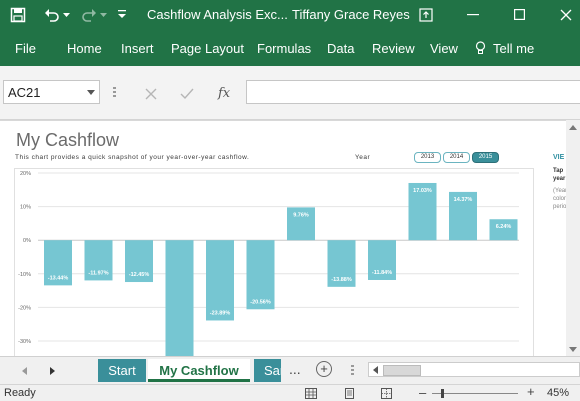 The width and height of the screenshot is (580, 401). Describe the element at coordinates (224, 93) in the screenshot. I see `insert-function-button: fx` at that location.